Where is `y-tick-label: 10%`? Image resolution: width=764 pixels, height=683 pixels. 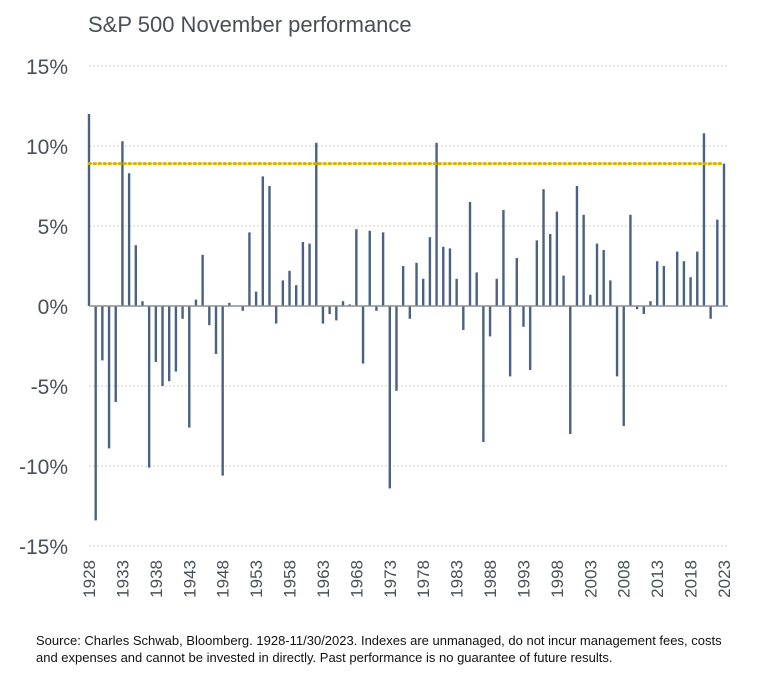 y-tick-label: 10% is located at coordinates (47, 147).